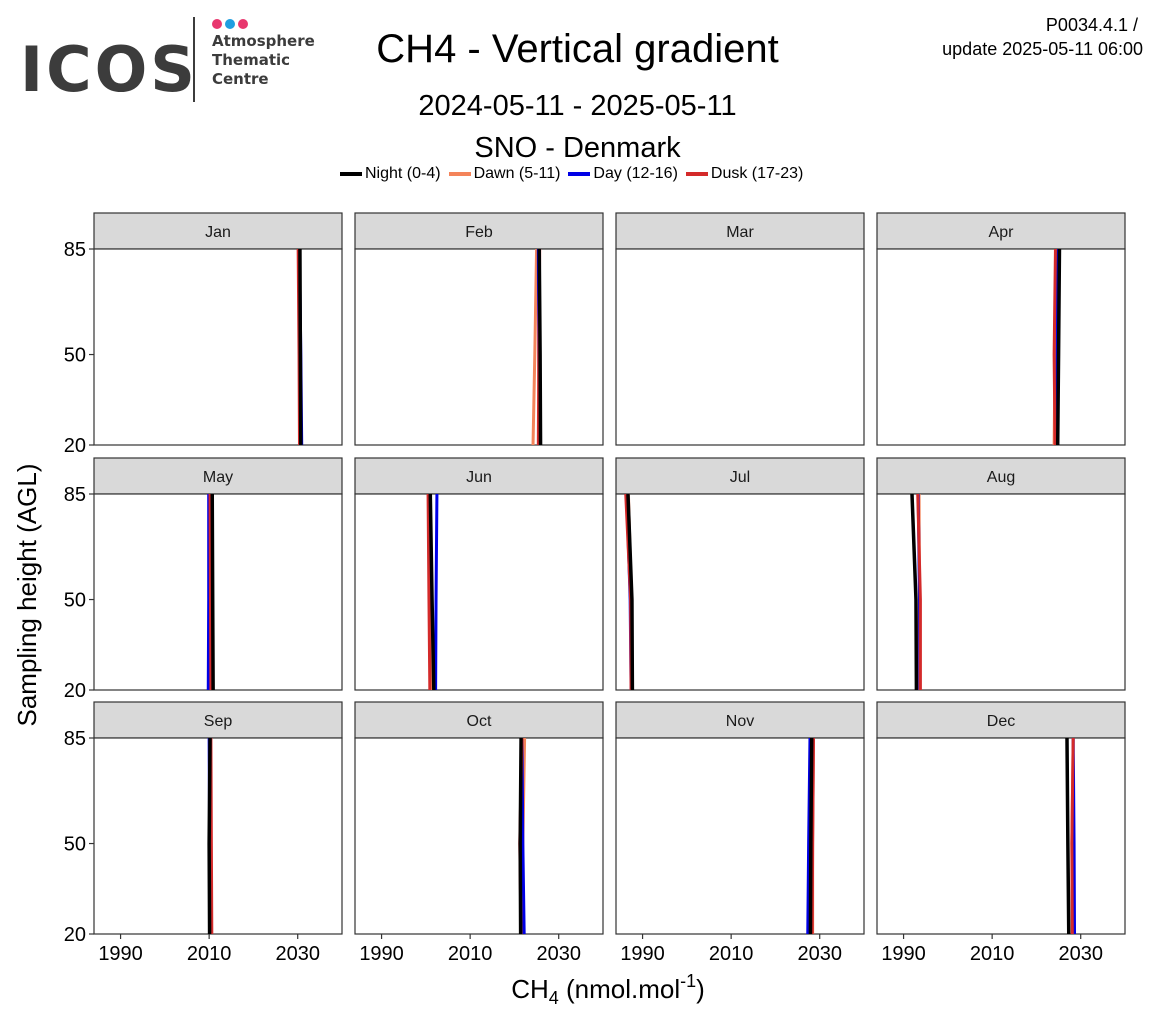 Image resolution: width=1155 pixels, height=1020 pixels. I want to click on series-line-dawn, so click(535, 347).